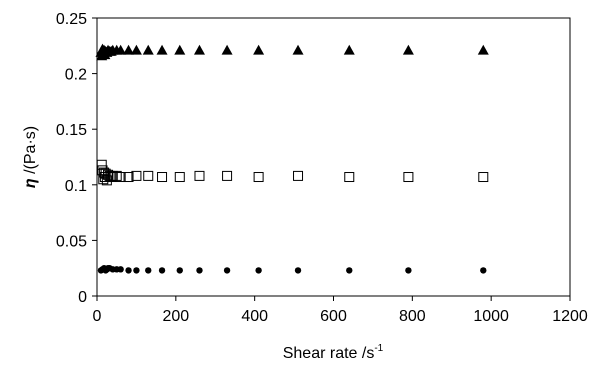 This screenshot has width=611, height=366. I want to click on x-tick-label: 0, so click(97, 316).